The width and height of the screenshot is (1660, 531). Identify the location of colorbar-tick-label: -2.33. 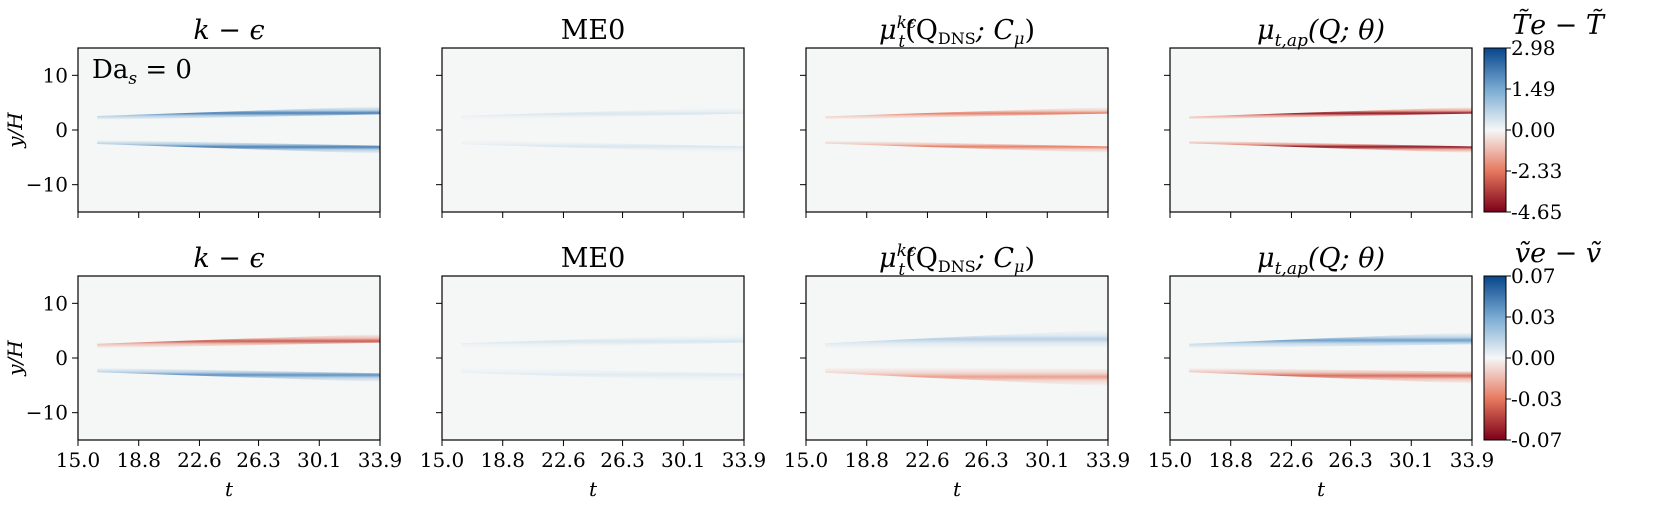
(1536, 171).